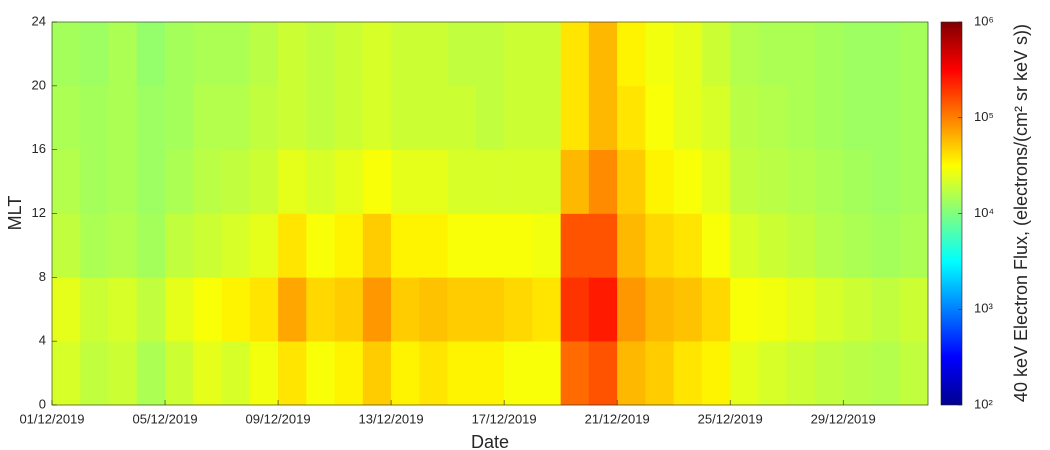  I want to click on y-tick-label: 24, so click(39, 20).